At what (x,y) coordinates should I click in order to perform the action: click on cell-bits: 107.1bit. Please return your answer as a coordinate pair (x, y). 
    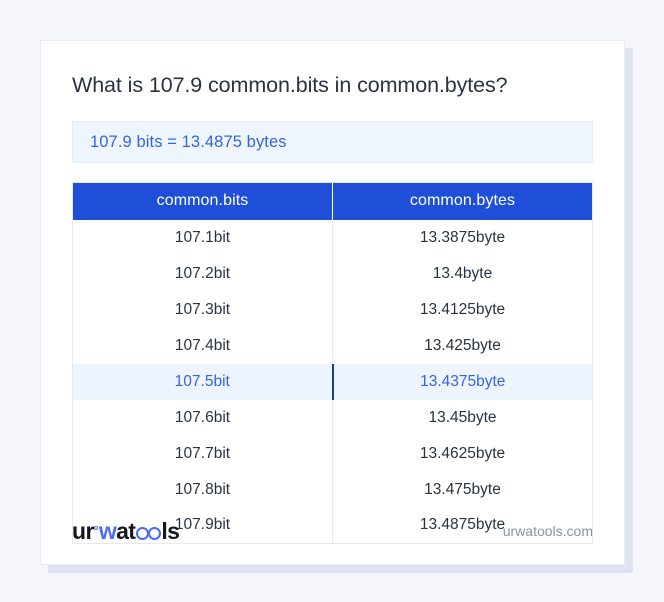
    Looking at the image, I should click on (202, 237).